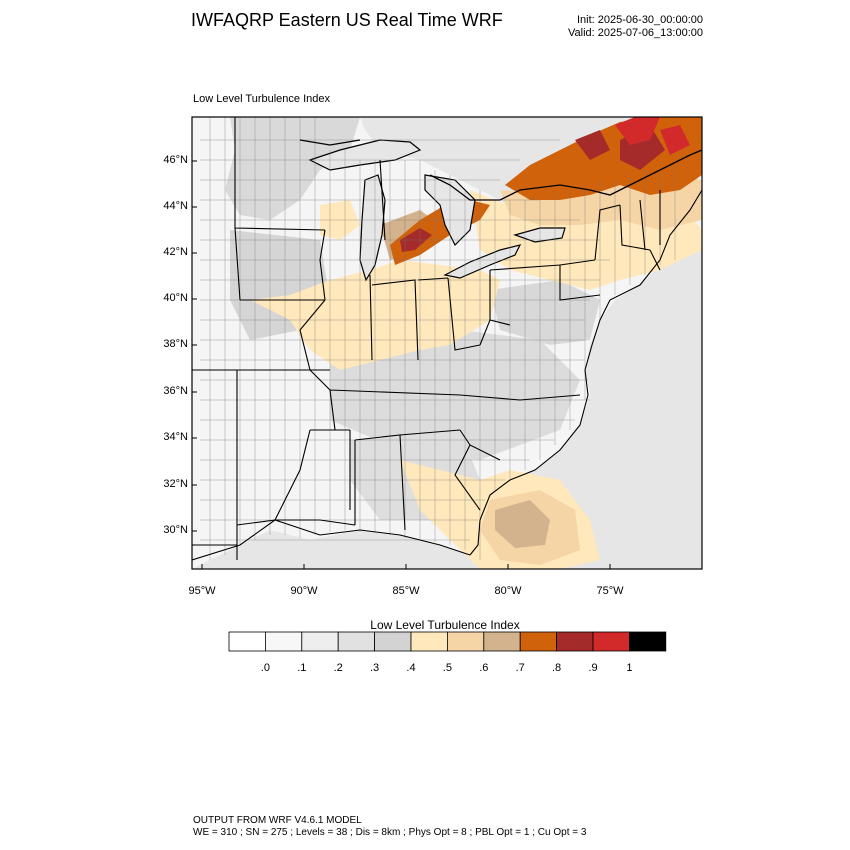 Image resolution: width=850 pixels, height=850 pixels. What do you see at coordinates (635, 33) in the screenshot?
I see `valid-time: Valid: 2025-07-06_13:00:00` at bounding box center [635, 33].